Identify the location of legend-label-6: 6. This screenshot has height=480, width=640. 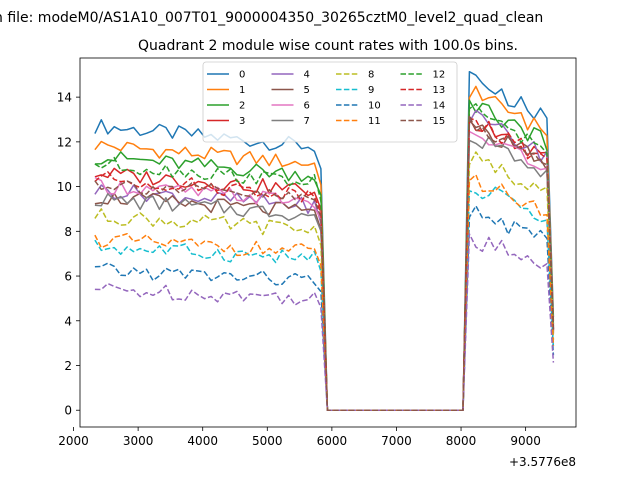
(307, 106).